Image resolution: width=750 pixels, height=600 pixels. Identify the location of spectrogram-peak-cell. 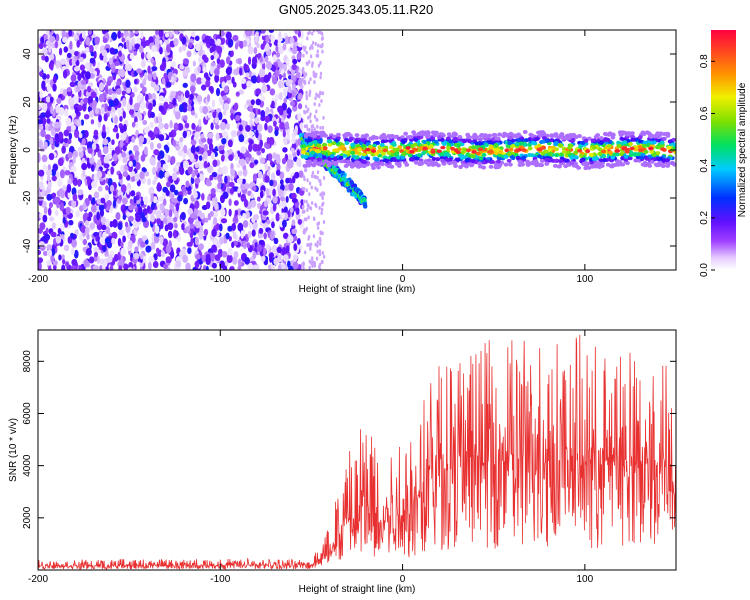
(524, 150).